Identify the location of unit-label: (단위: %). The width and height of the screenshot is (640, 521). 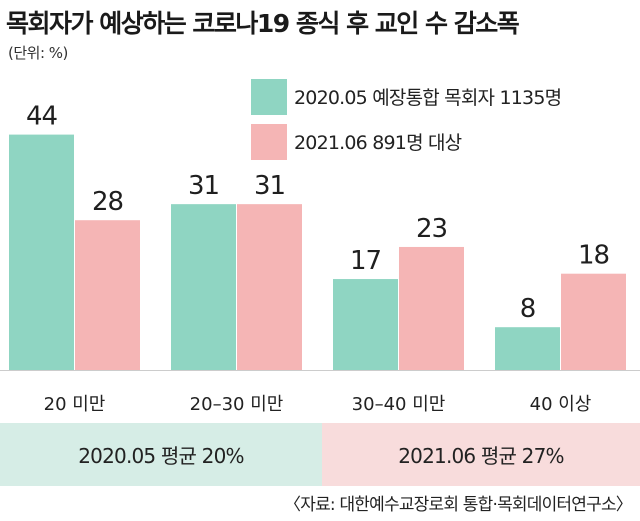
(38, 53).